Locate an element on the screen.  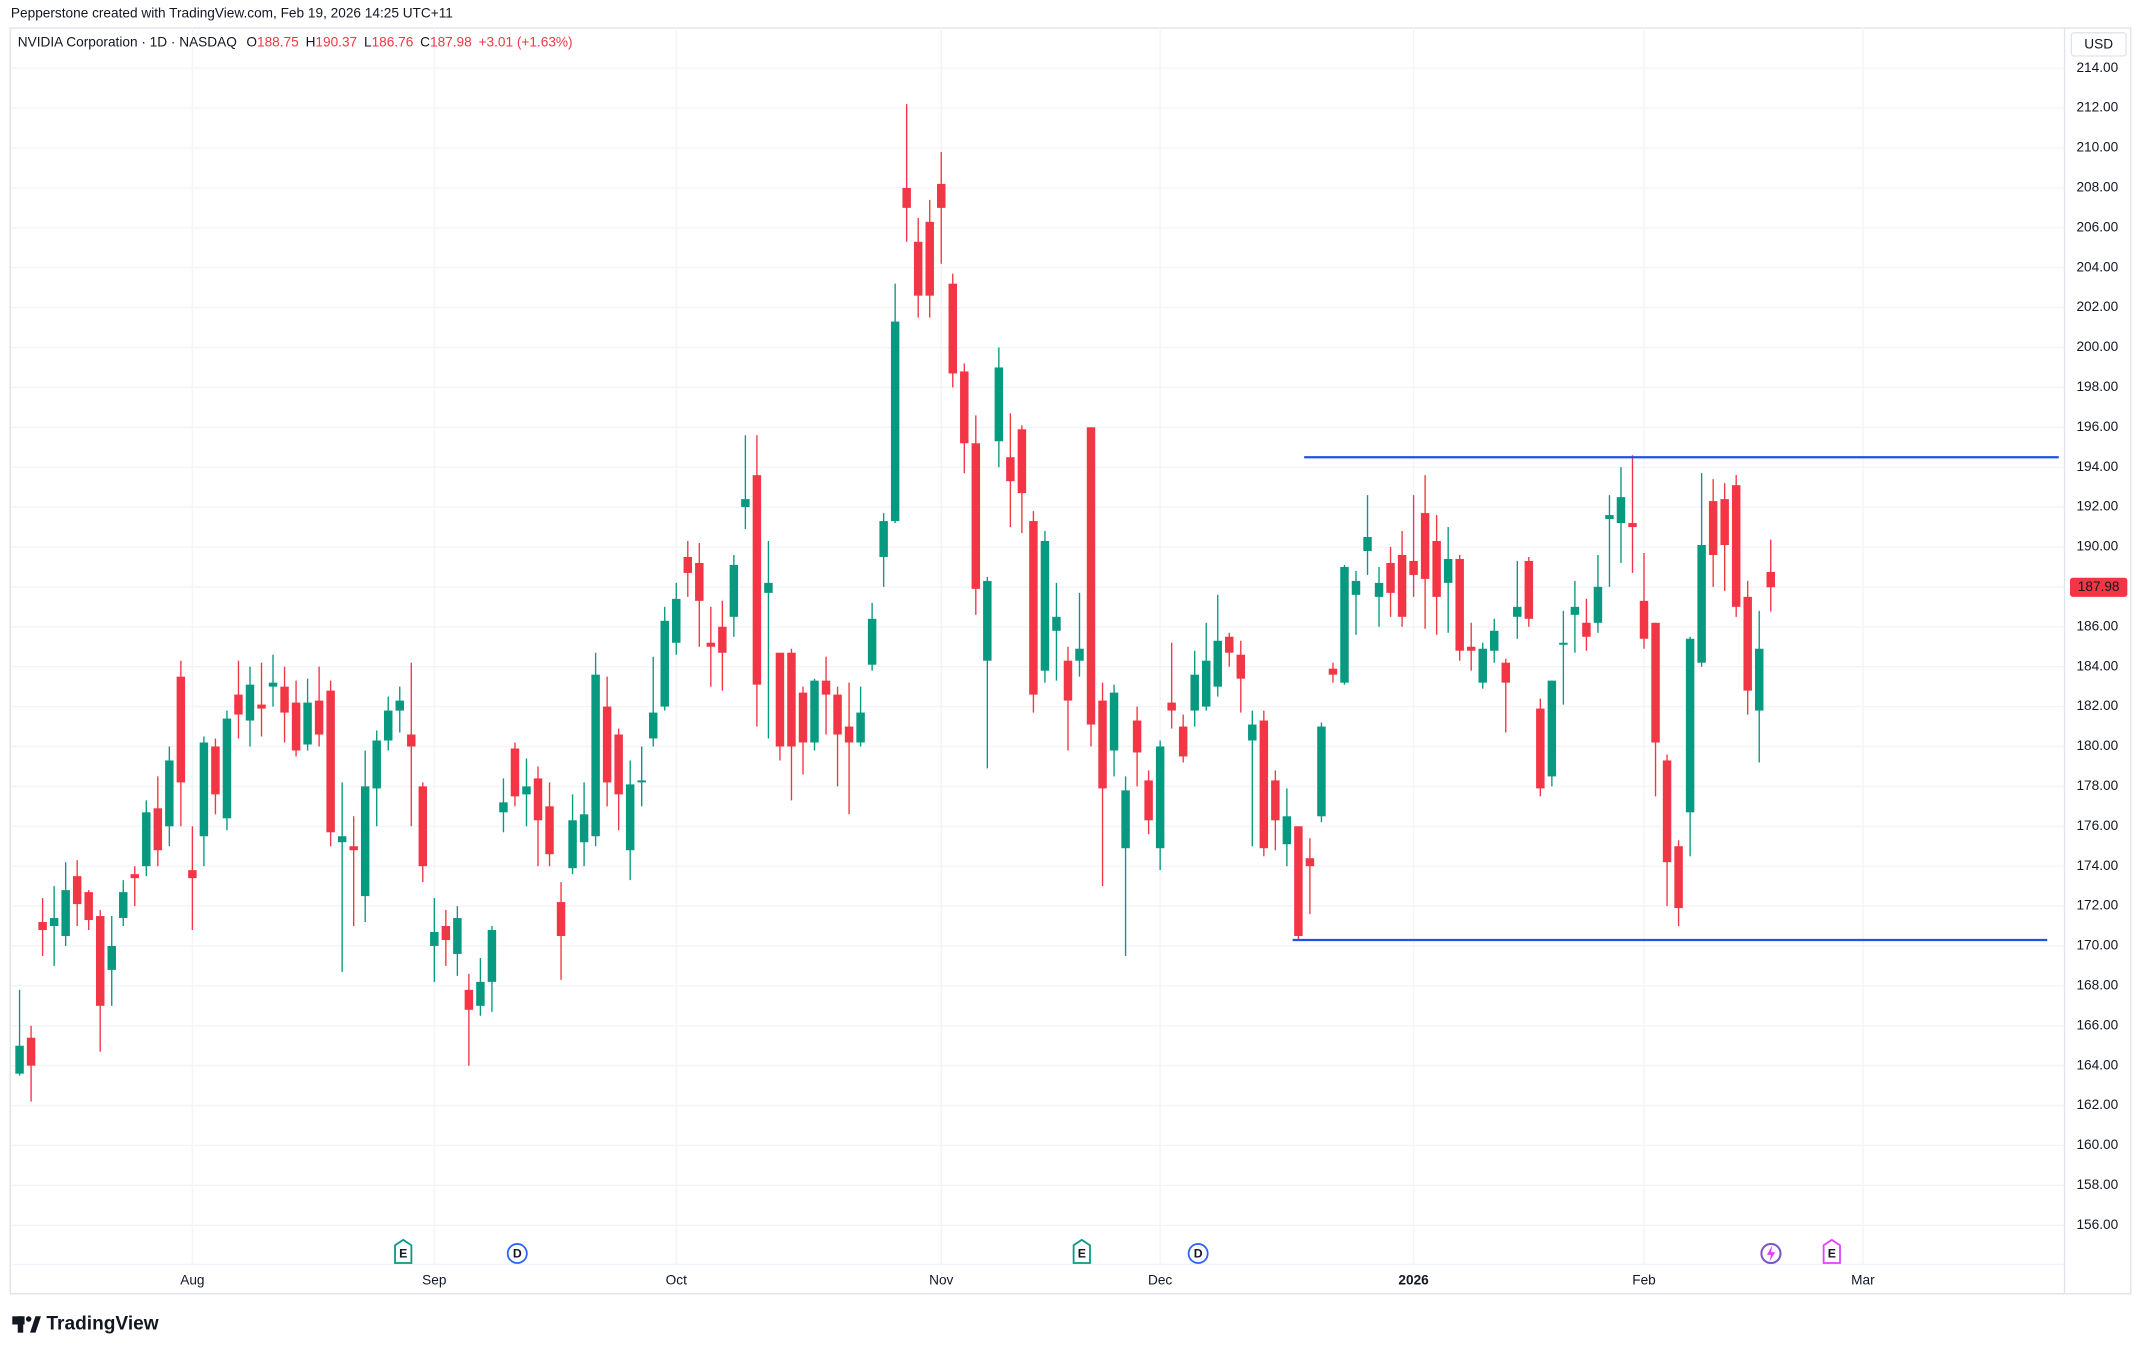
x-tick-label: Aug is located at coordinates (192, 1279).